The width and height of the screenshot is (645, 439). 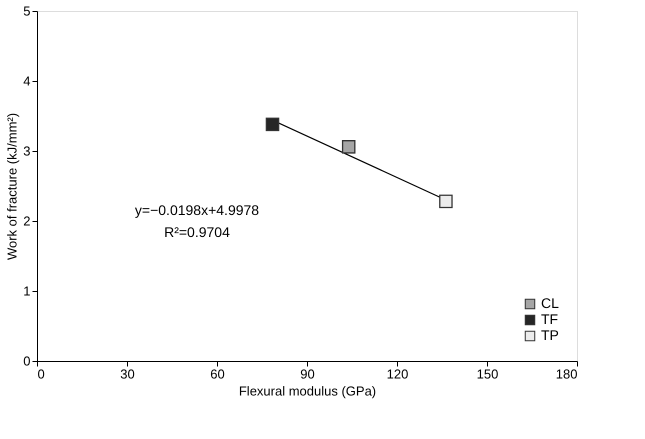 I want to click on x-tick-label: 0, so click(x=41, y=374).